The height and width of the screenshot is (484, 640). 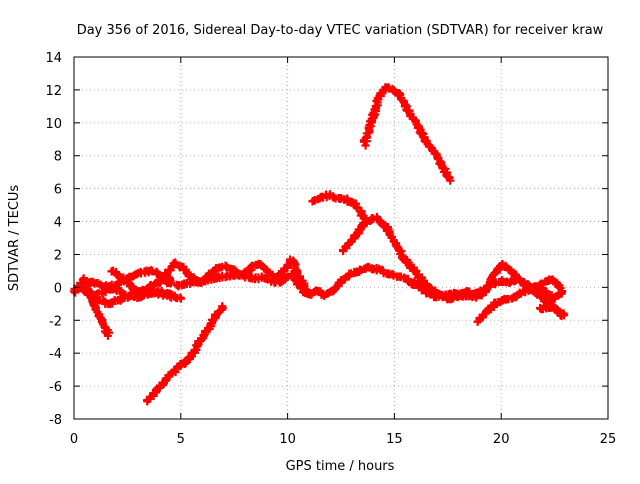 What do you see at coordinates (343, 439) in the screenshot?
I see `x-tick-labels: 0 5 10 15 20 25` at bounding box center [343, 439].